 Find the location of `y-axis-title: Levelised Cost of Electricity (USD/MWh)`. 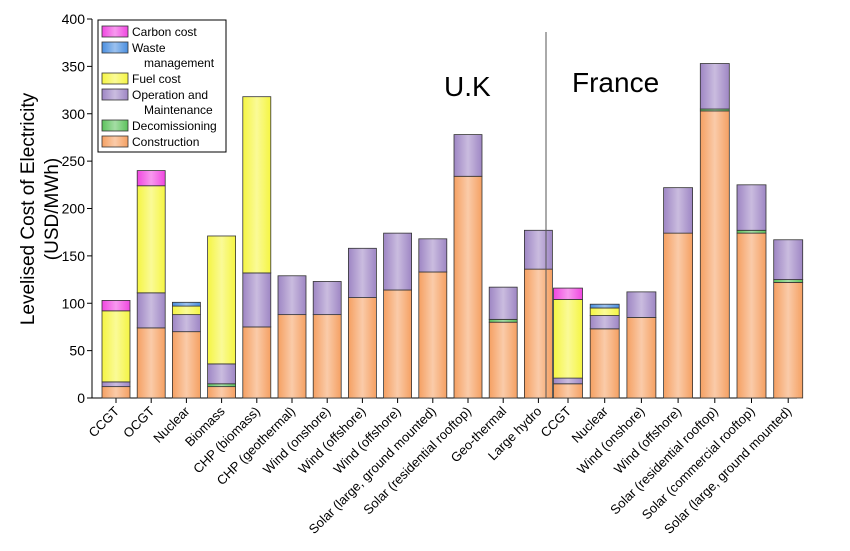

y-axis-title: Levelised Cost of Electricity (USD/MWh) is located at coordinates (40, 208).